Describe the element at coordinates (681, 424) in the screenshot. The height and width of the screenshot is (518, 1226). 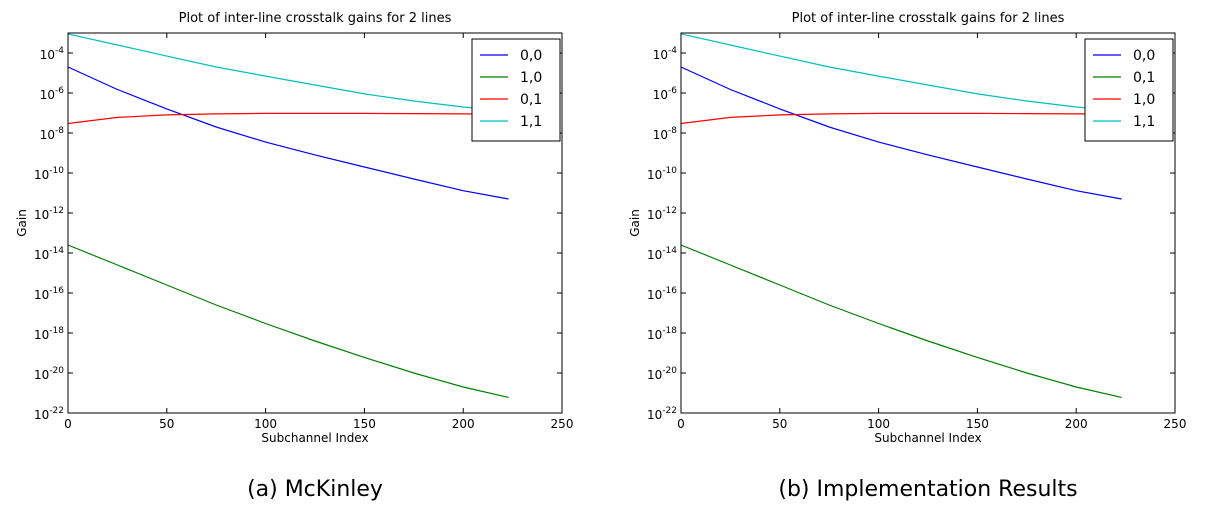
I see `chart-b-x-tick-label-0: 0` at that location.